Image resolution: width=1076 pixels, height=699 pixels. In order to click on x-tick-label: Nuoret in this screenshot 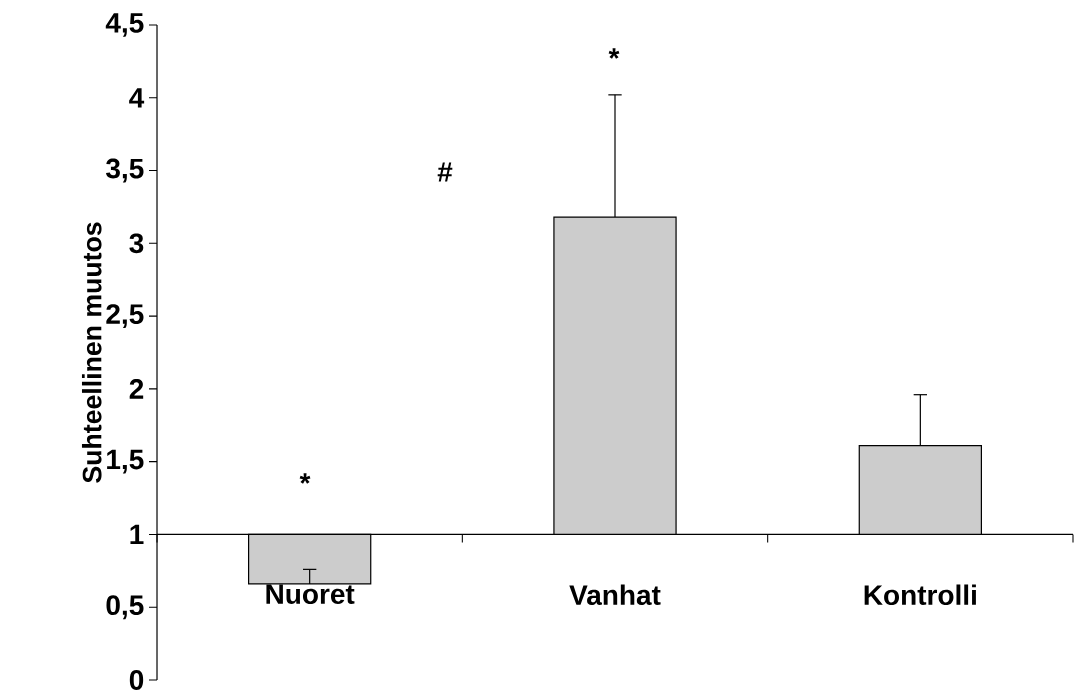, I will do `click(310, 594)`.